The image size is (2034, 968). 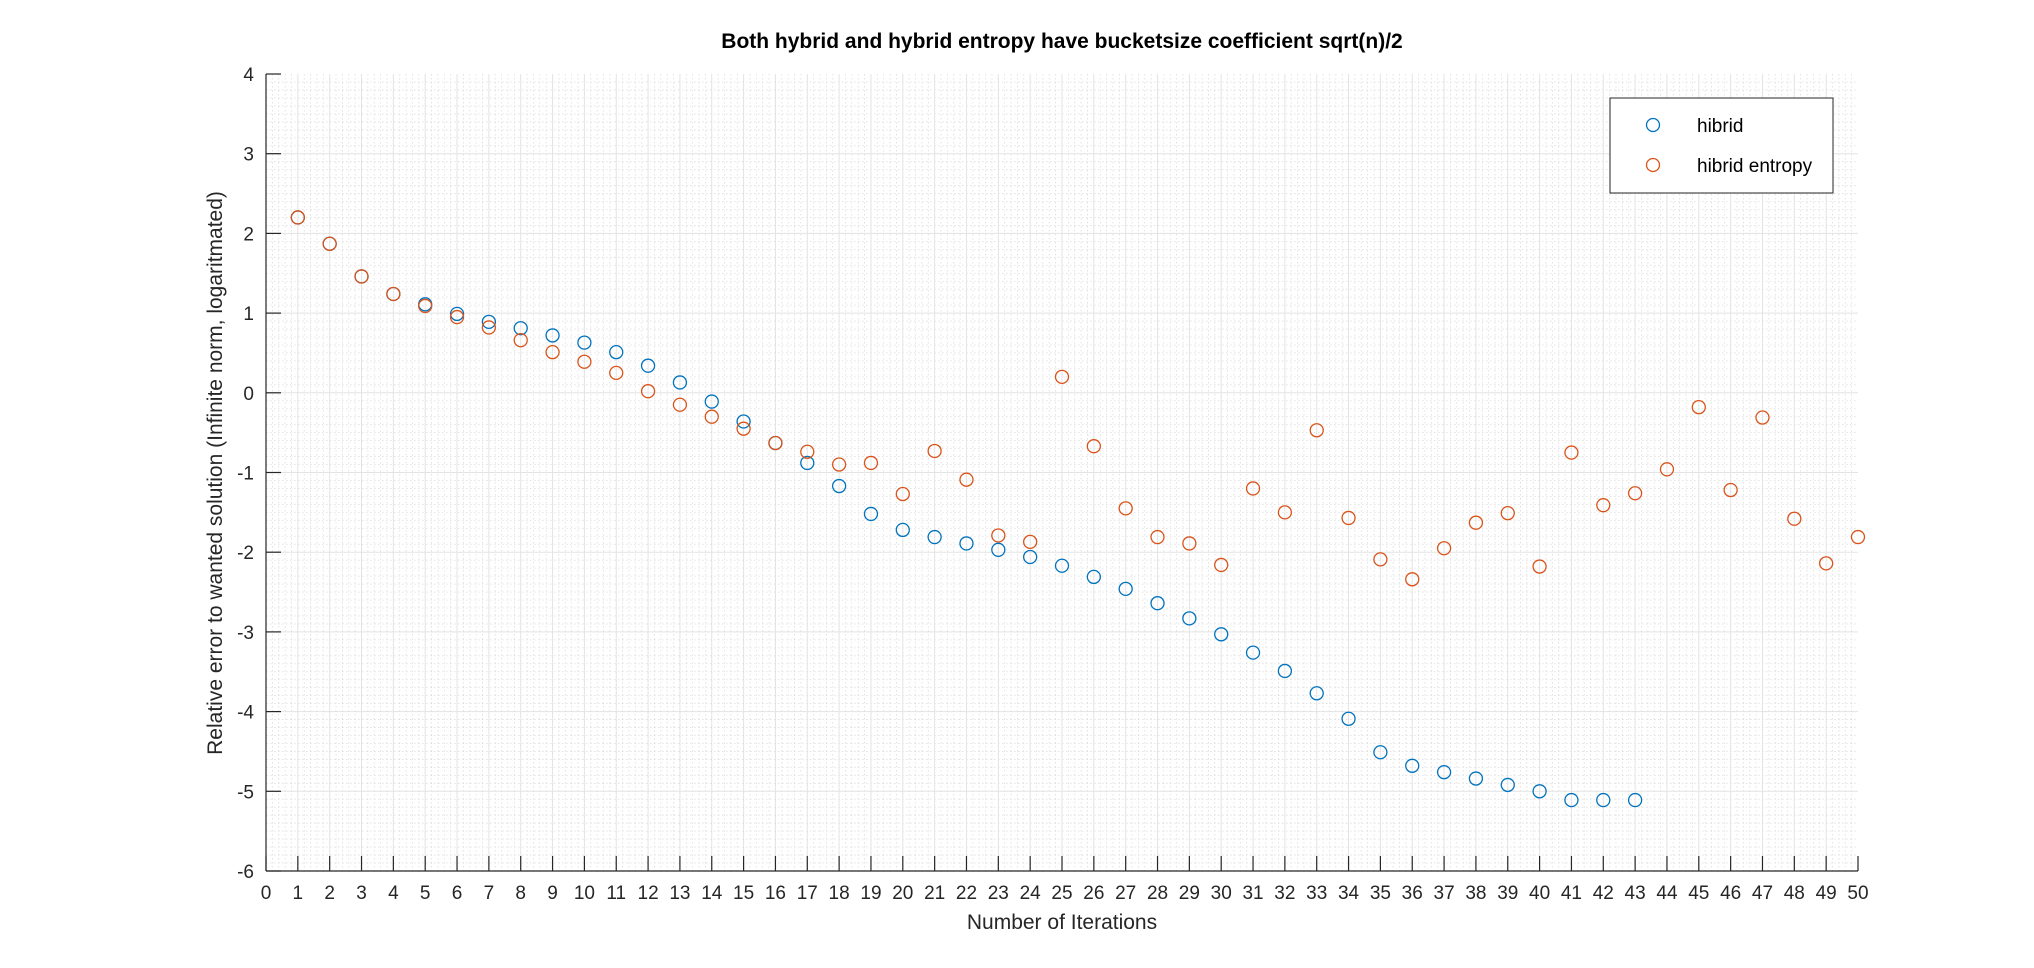 What do you see at coordinates (1252, 893) in the screenshot?
I see `x-tick-label: 31` at bounding box center [1252, 893].